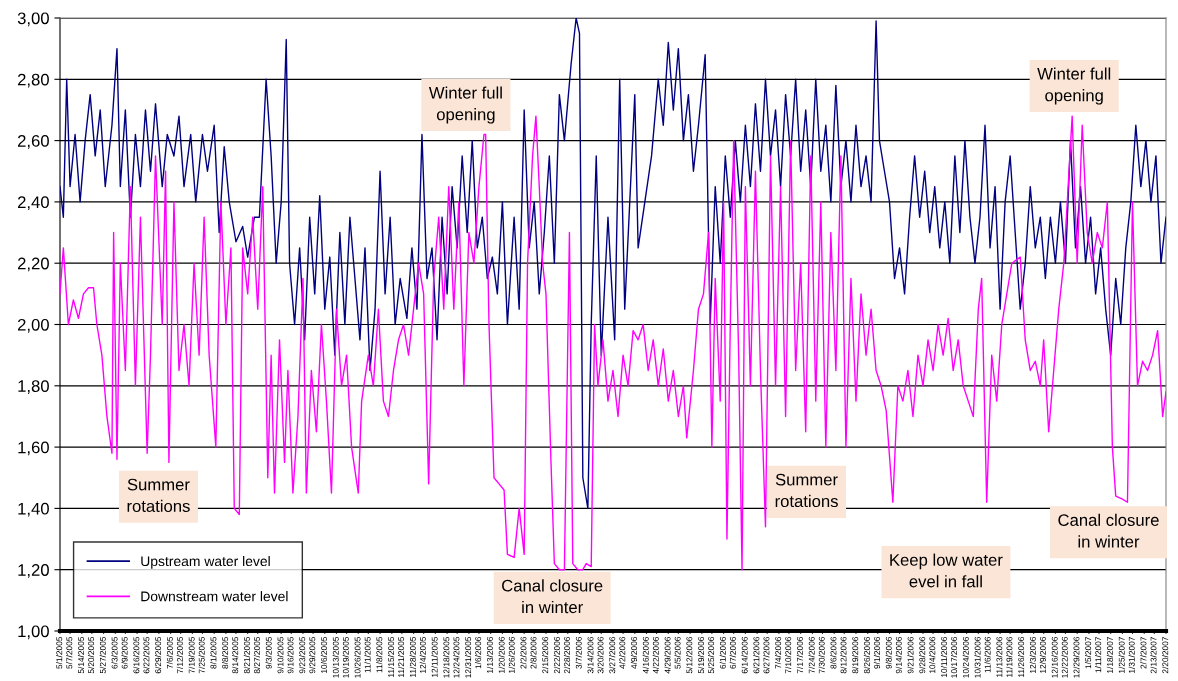  Describe the element at coordinates (391, 657) in the screenshot. I see `x-tick-label: 11/15/2005` at that location.